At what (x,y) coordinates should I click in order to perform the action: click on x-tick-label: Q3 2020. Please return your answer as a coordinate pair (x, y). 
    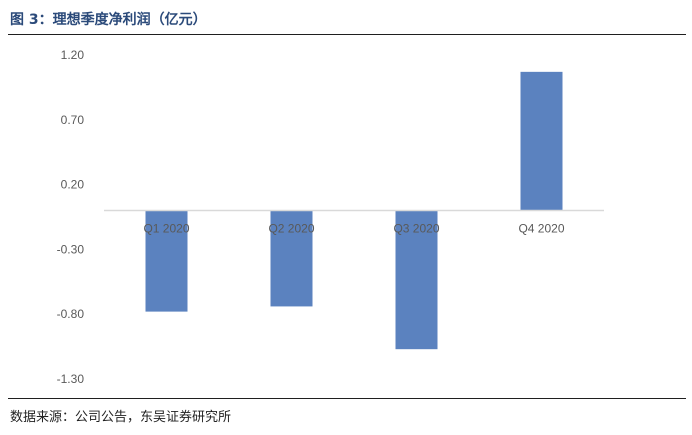
    Looking at the image, I should click on (416, 229).